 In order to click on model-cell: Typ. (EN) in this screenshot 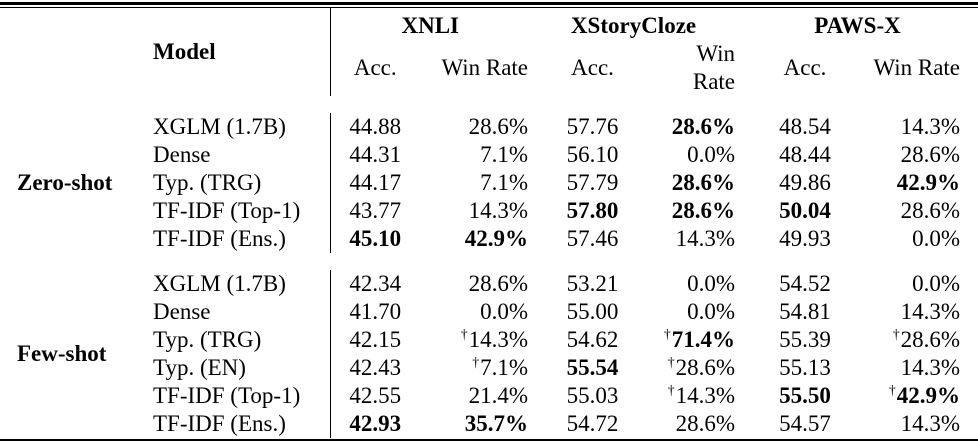, I will do `click(199, 367)`.